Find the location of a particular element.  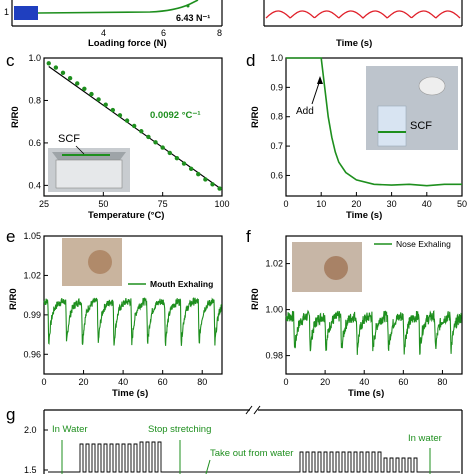

y-tick-label: 0.98 is located at coordinates (274, 356).